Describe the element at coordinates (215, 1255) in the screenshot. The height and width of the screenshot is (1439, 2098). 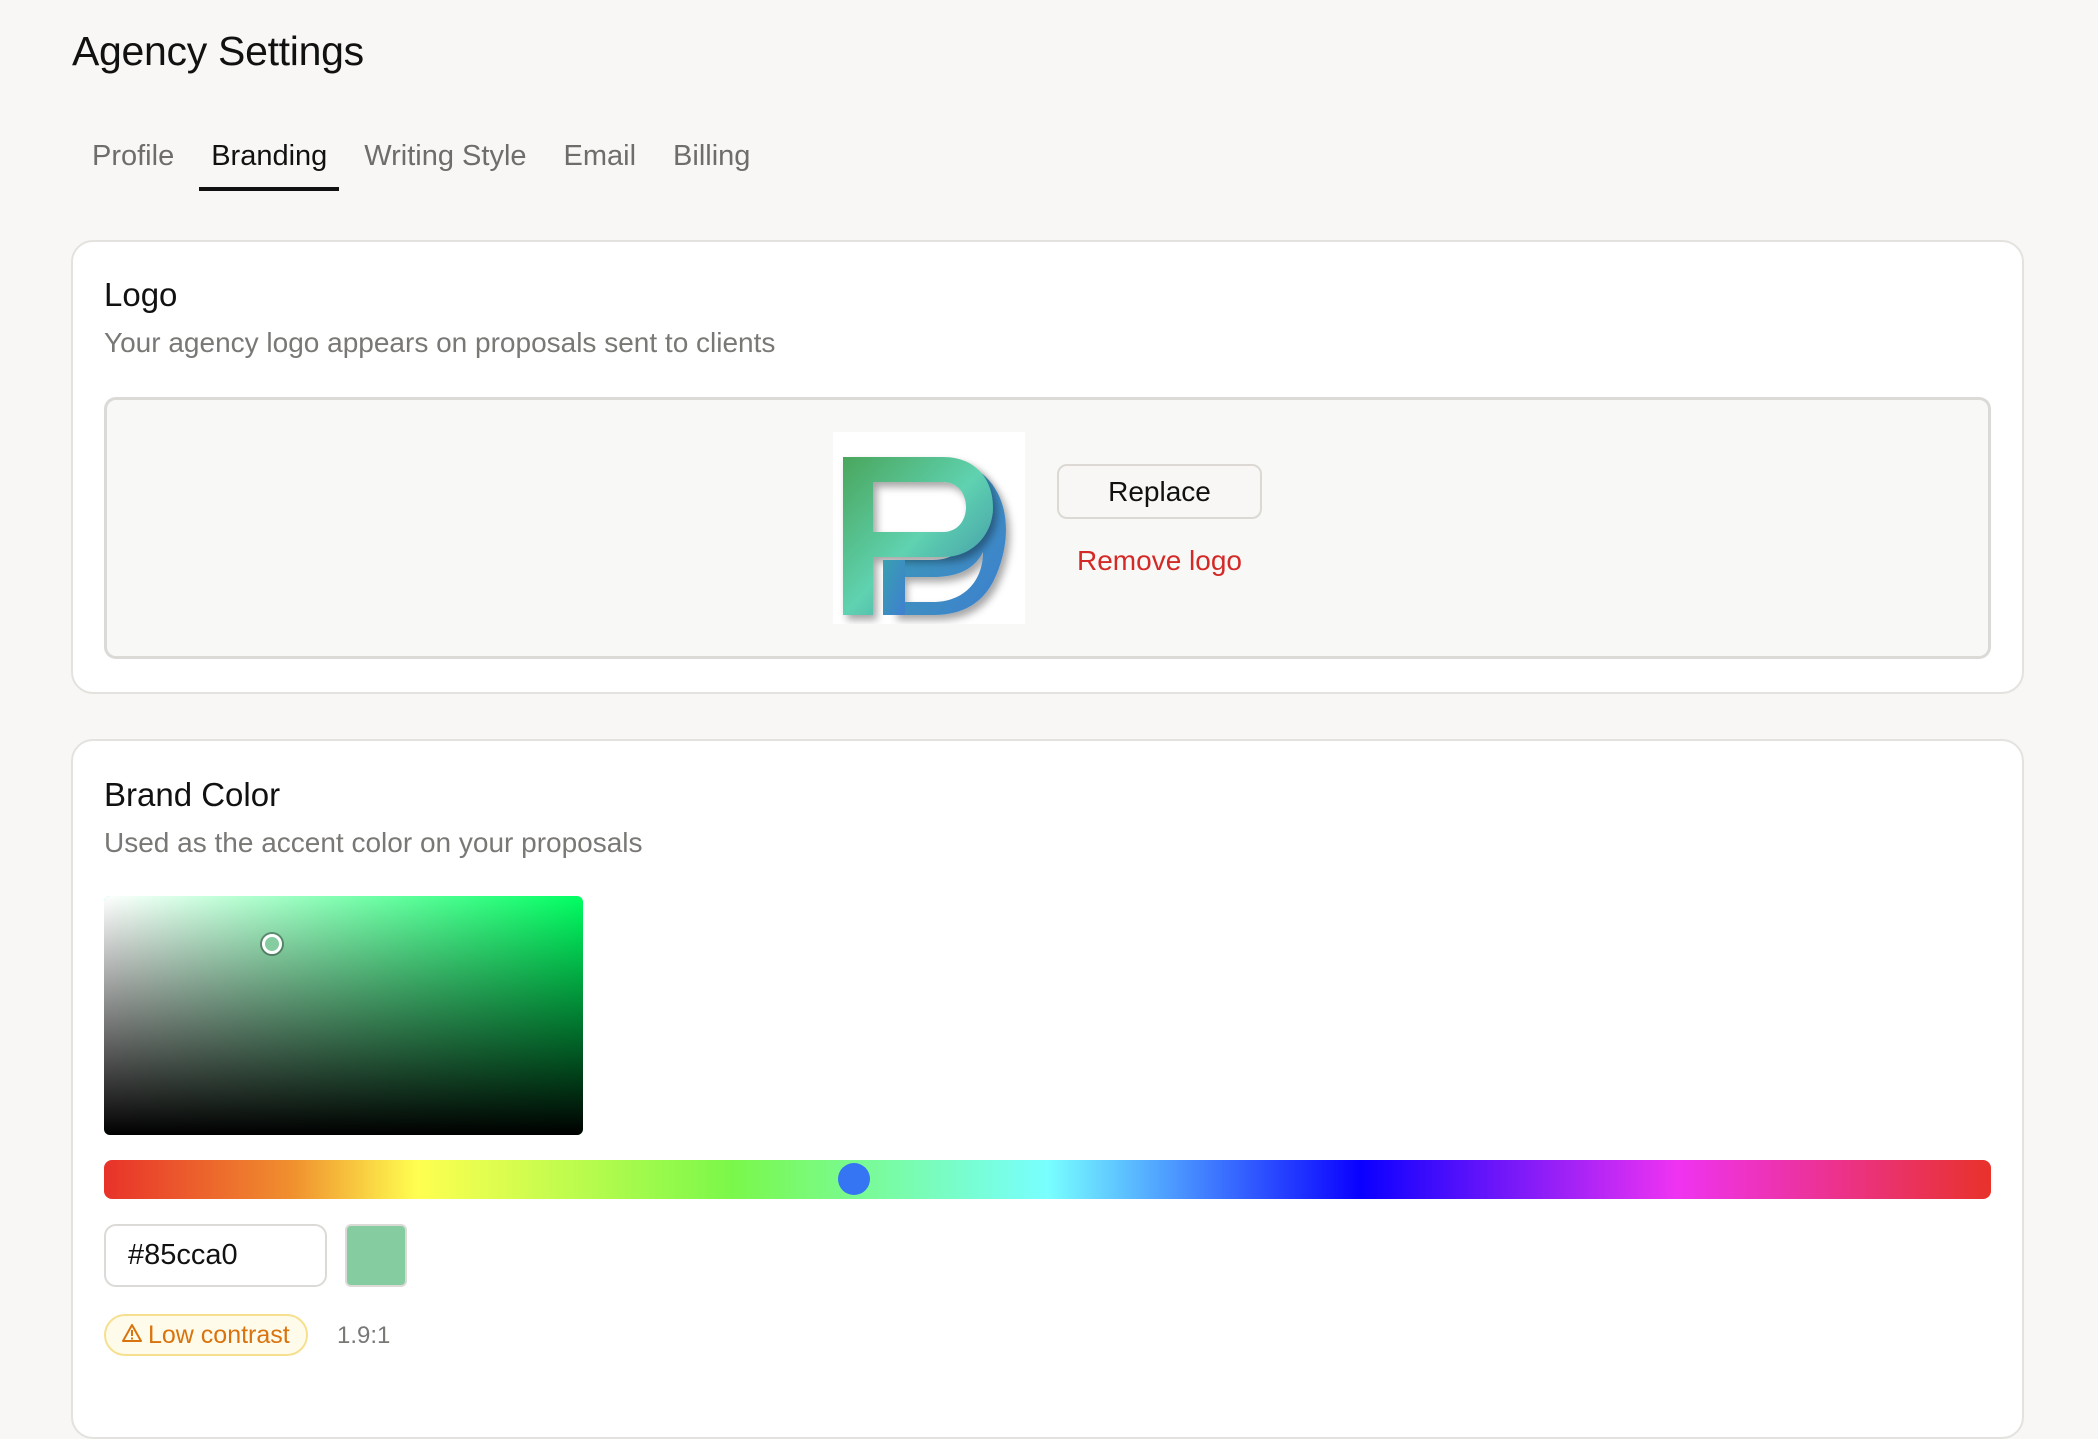
I see `hex-color-input: #85cca0` at that location.